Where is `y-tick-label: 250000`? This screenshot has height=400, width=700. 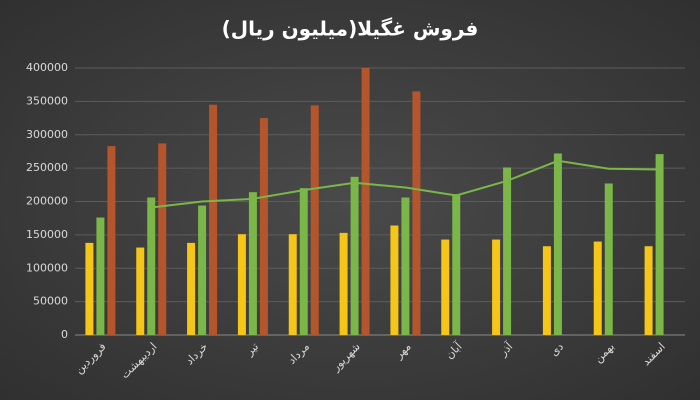
y-tick-label: 250000 is located at coordinates (47, 167).